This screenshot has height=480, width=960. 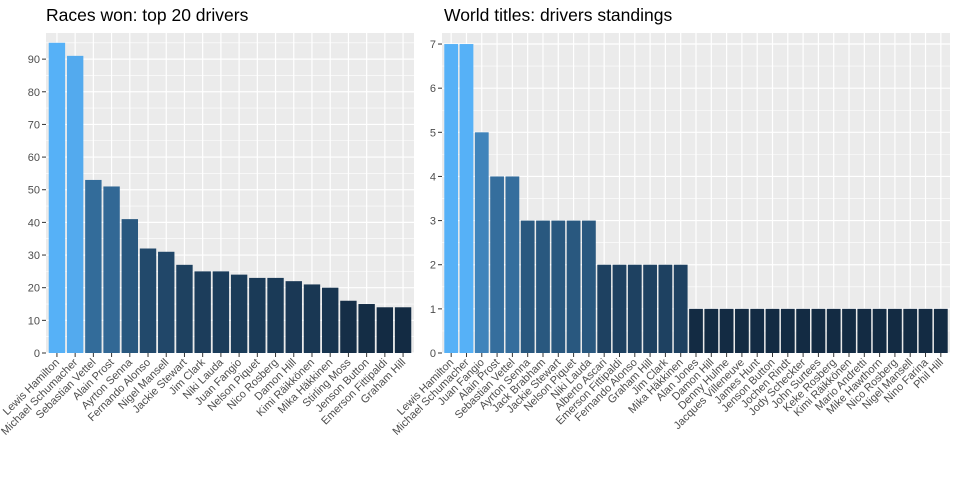 I want to click on y-tick-label: 40, so click(x=34, y=223).